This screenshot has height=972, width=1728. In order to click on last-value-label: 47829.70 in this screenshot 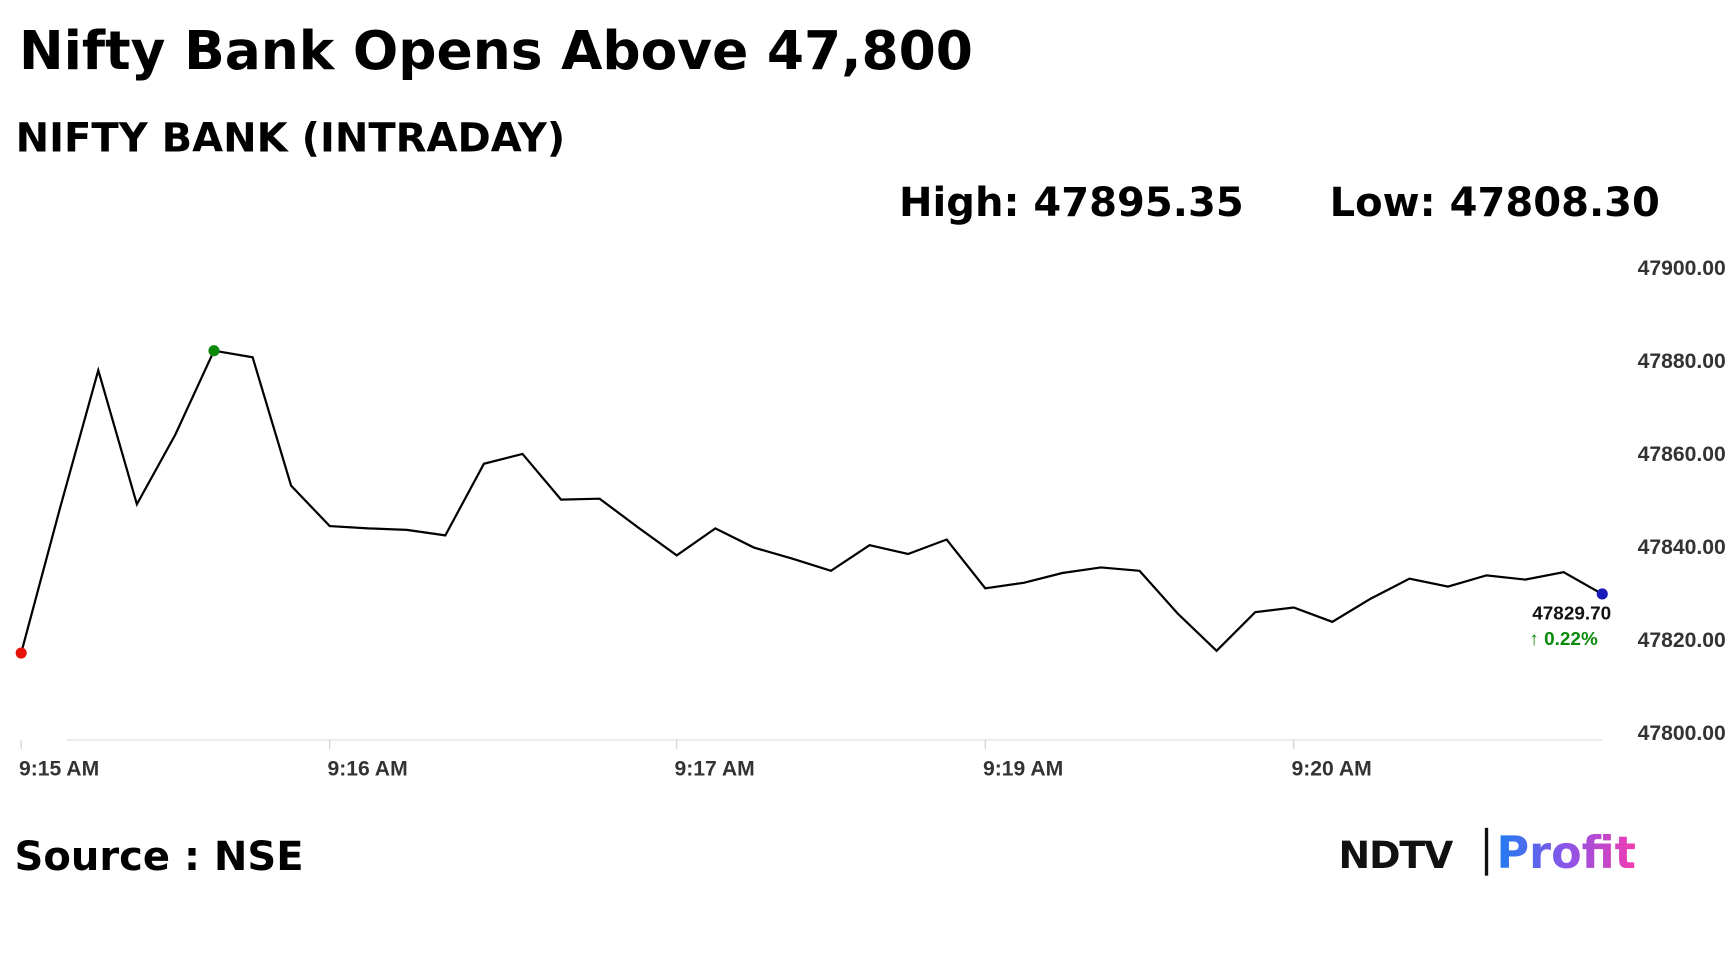, I will do `click(1571, 614)`.